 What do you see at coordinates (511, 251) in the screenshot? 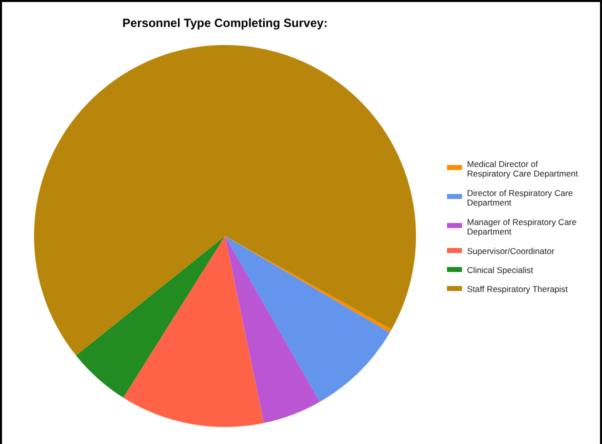
I see `legend-label: Supervisor/Coordinator` at bounding box center [511, 251].